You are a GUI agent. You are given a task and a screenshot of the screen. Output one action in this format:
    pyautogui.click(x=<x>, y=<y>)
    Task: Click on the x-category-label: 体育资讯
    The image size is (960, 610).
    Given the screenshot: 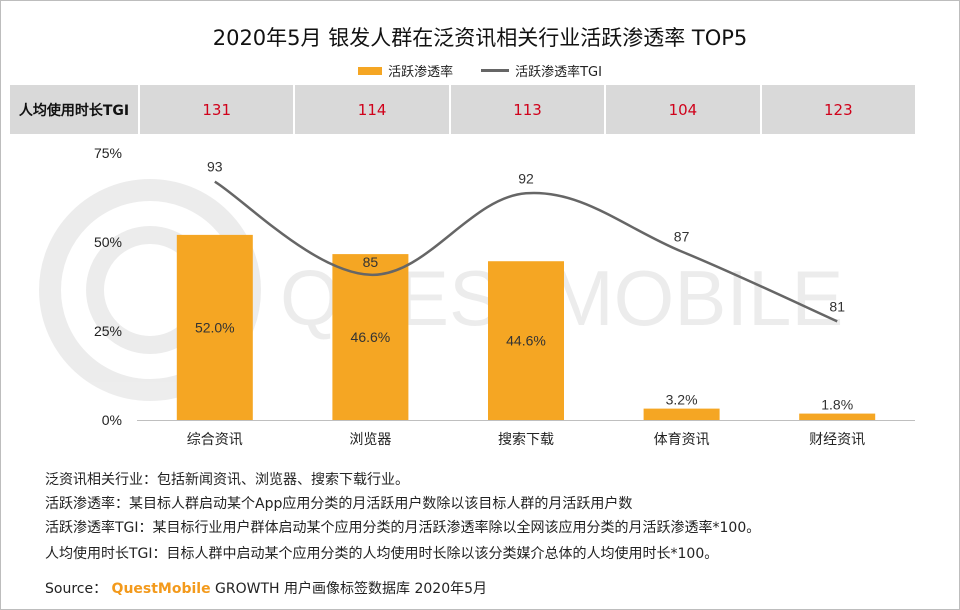 What is the action you would take?
    pyautogui.click(x=682, y=440)
    